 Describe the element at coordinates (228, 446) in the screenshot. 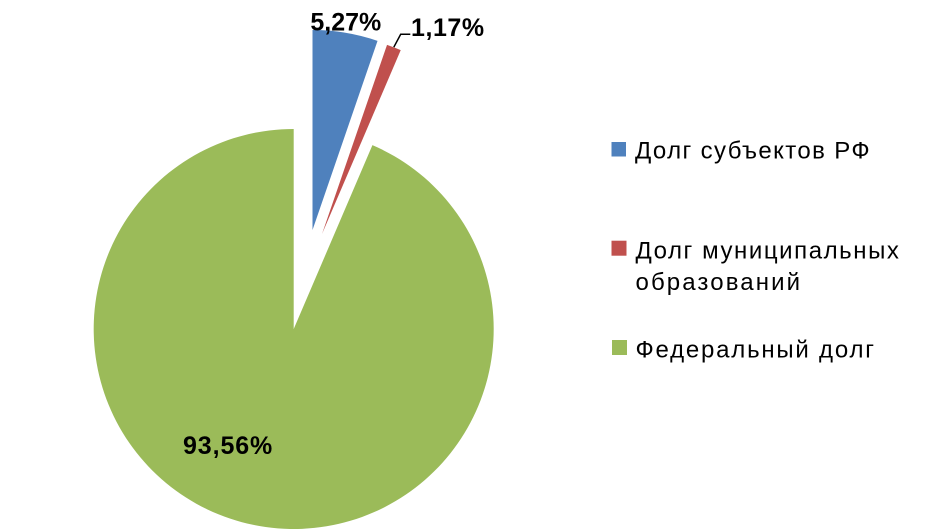

I see `svg-text: 93,56%` at that location.